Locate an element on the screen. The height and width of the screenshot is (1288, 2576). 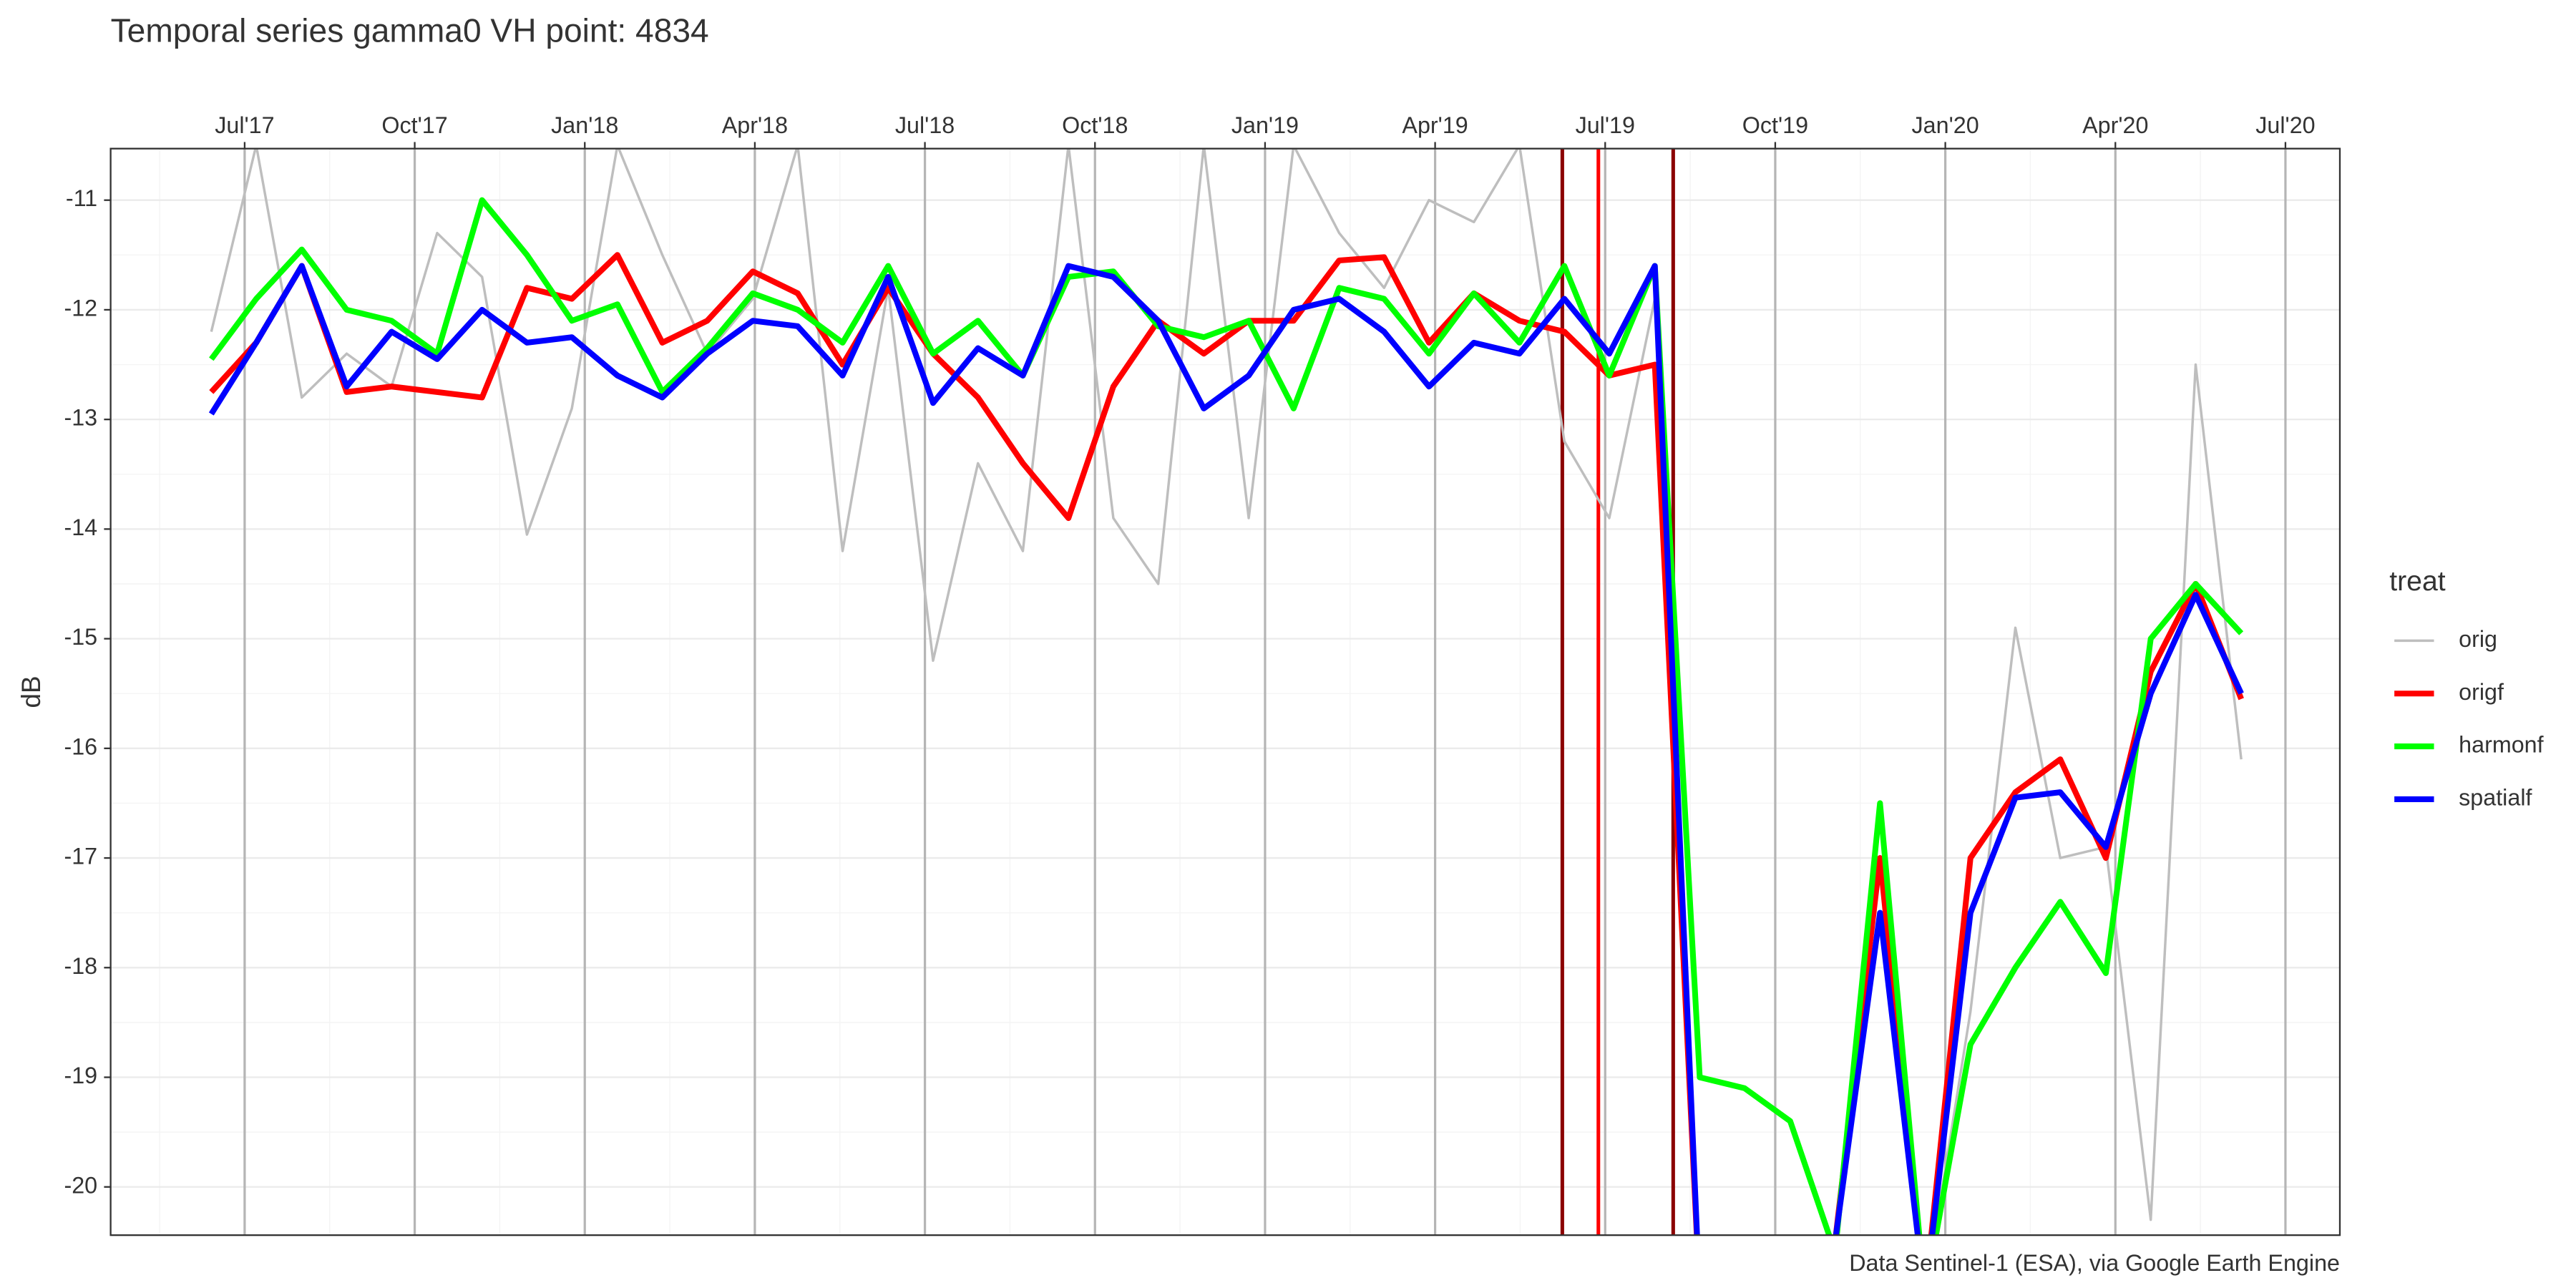
x-tick-label: Jan'20 is located at coordinates (1945, 125).